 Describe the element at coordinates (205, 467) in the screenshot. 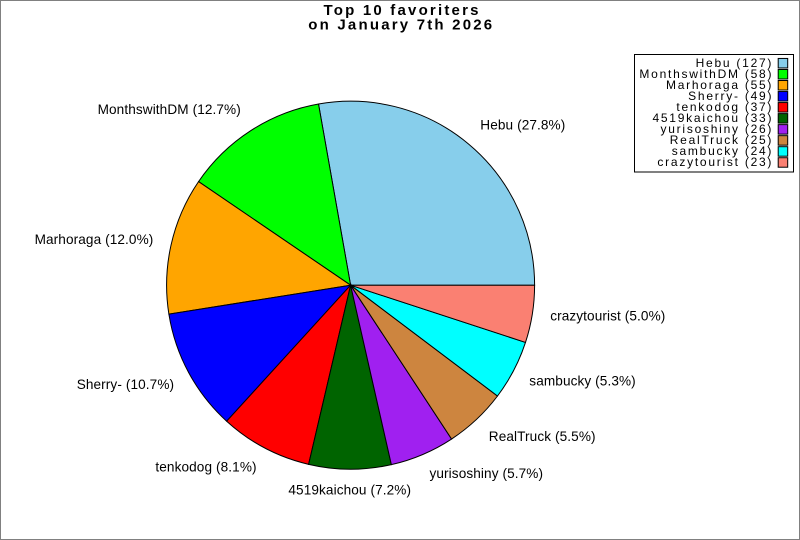

I see `svg-text: tenkodog (8.1%)` at that location.